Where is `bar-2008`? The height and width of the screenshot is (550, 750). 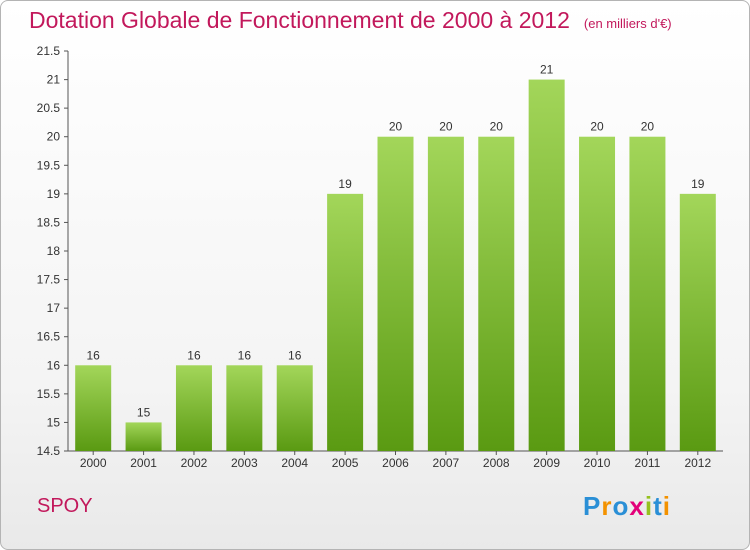
bar-2008 is located at coordinates (496, 293).